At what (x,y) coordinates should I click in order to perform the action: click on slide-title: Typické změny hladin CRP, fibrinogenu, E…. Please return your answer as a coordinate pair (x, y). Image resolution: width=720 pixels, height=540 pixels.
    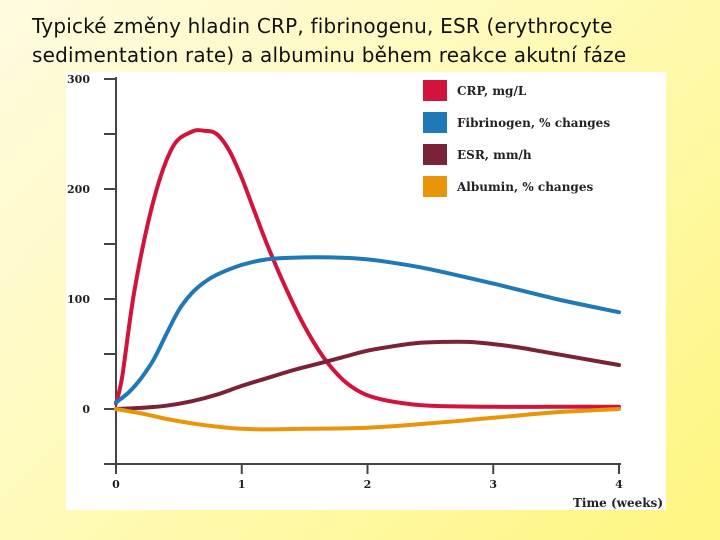
    Looking at the image, I should click on (372, 41).